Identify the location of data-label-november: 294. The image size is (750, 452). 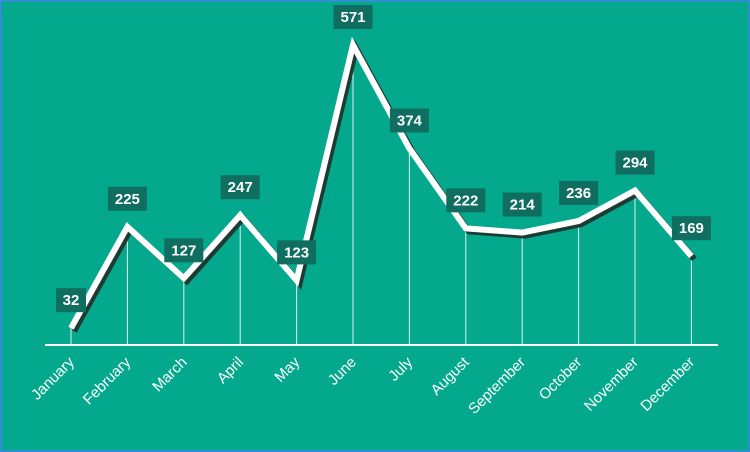
(635, 162).